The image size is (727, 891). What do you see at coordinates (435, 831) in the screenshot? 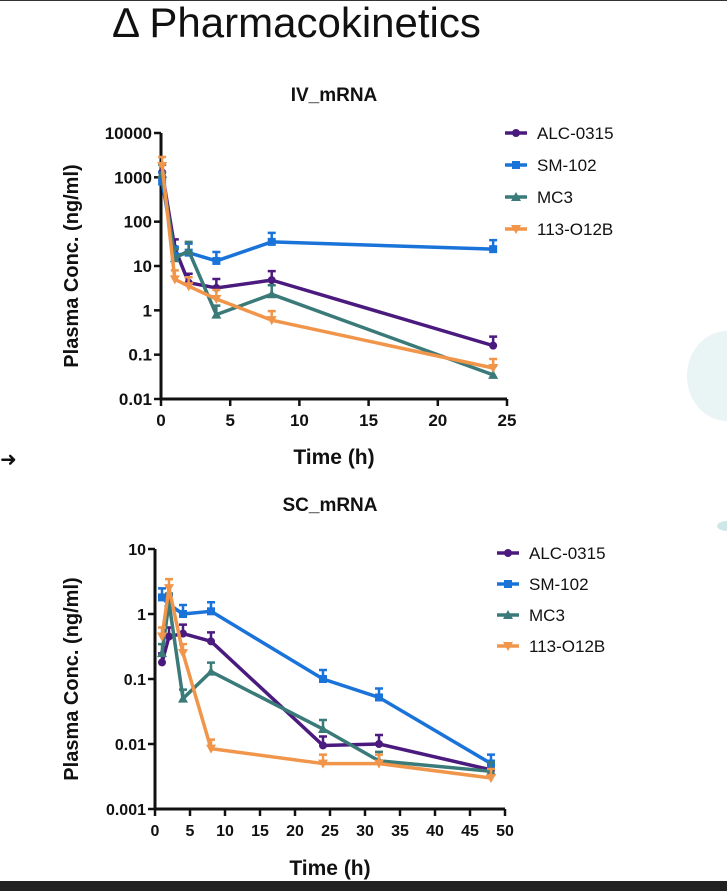
I see `x-tick-label: 40` at bounding box center [435, 831].